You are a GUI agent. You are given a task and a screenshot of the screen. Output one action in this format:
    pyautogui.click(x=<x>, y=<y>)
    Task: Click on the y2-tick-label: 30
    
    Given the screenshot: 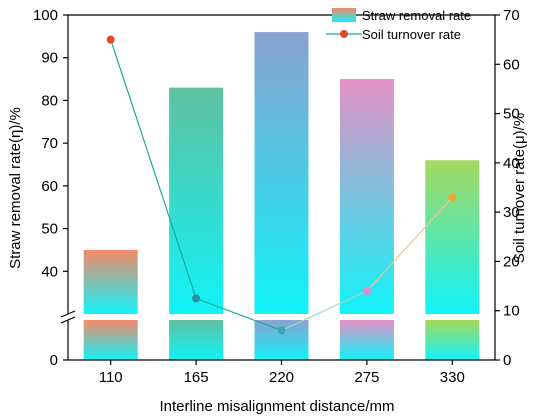 What is the action you would take?
    pyautogui.click(x=511, y=212)
    